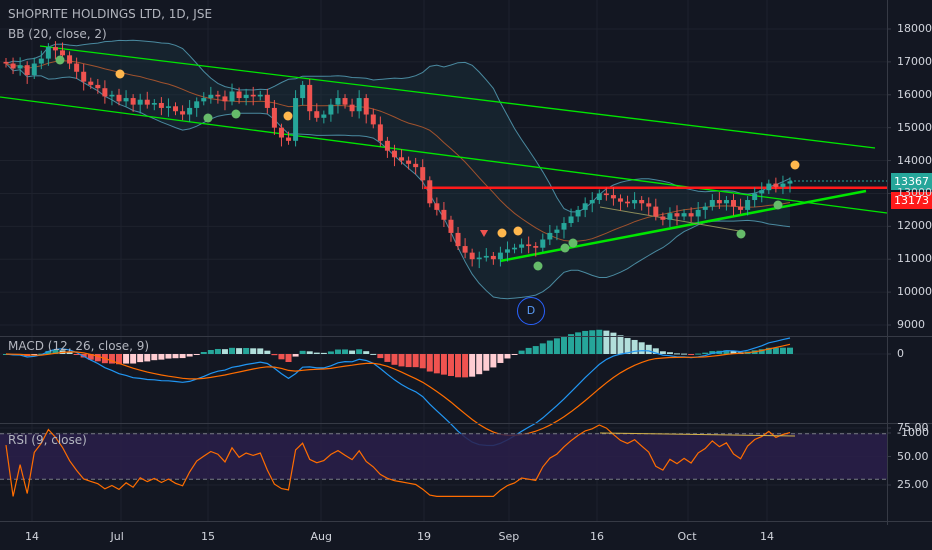 Image resolution: width=932 pixels, height=550 pixels. I want to click on time-axis-label: Sep, so click(509, 536).